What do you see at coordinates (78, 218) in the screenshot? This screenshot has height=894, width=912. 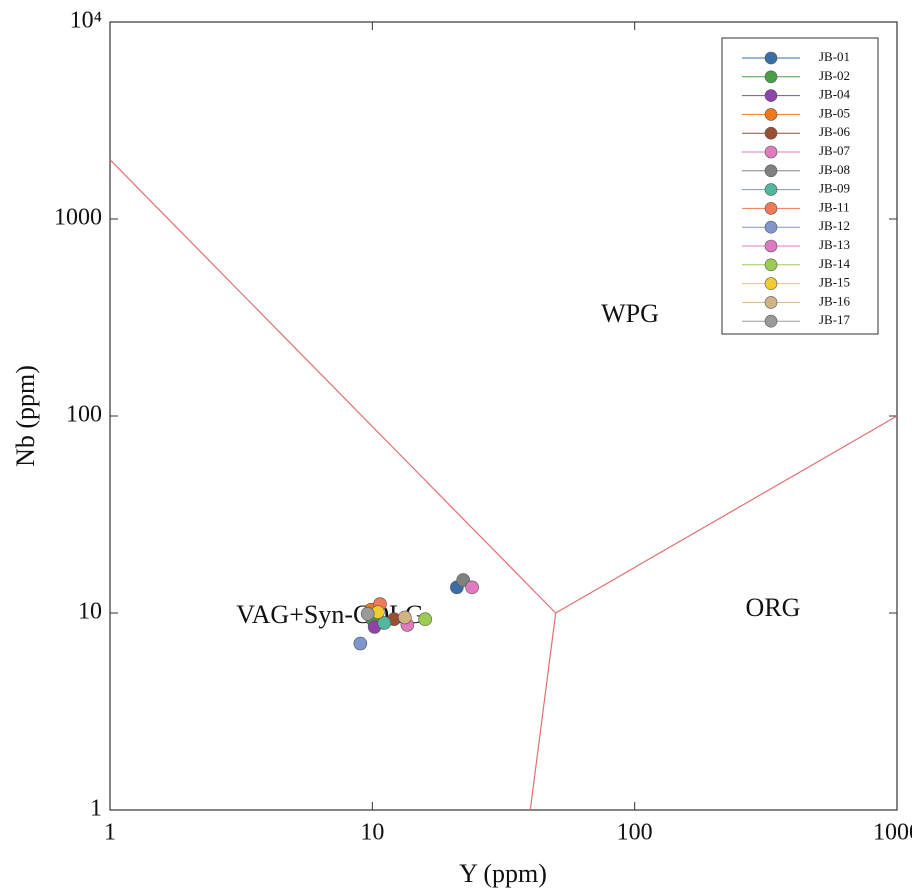 I see `y-tick-label: 1000` at bounding box center [78, 218].